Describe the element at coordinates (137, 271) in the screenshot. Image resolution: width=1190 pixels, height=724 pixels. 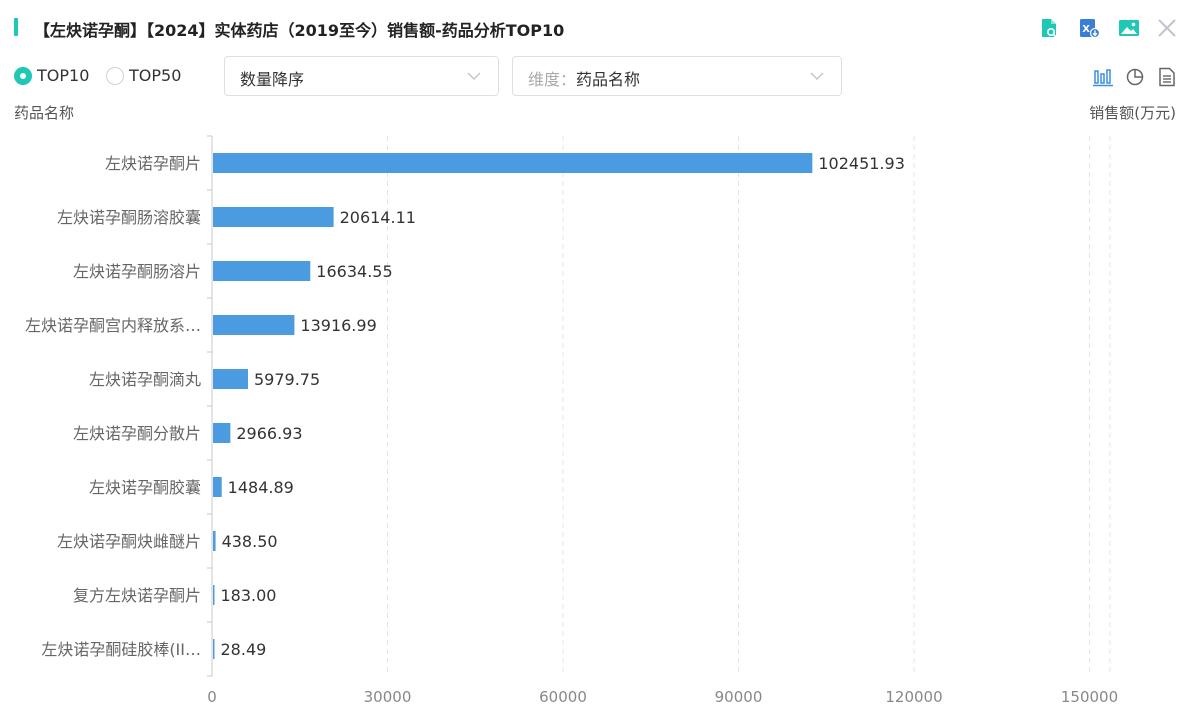
I see `category-label: 左炔诺孕酮肠溶片` at that location.